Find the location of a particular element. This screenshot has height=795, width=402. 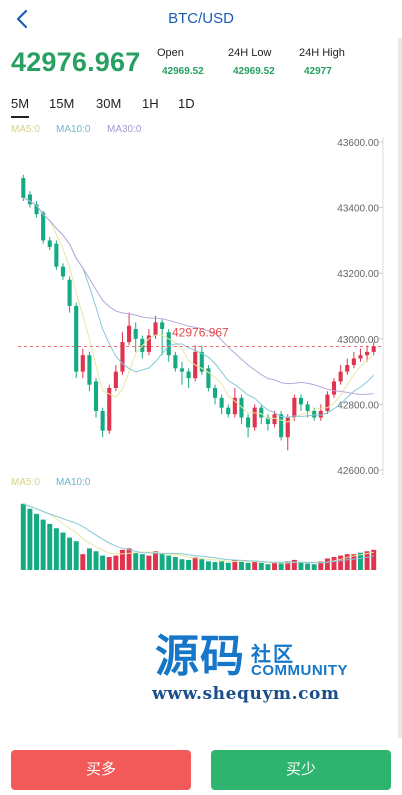

ma5-legend: MA5:0 is located at coordinates (25, 129).